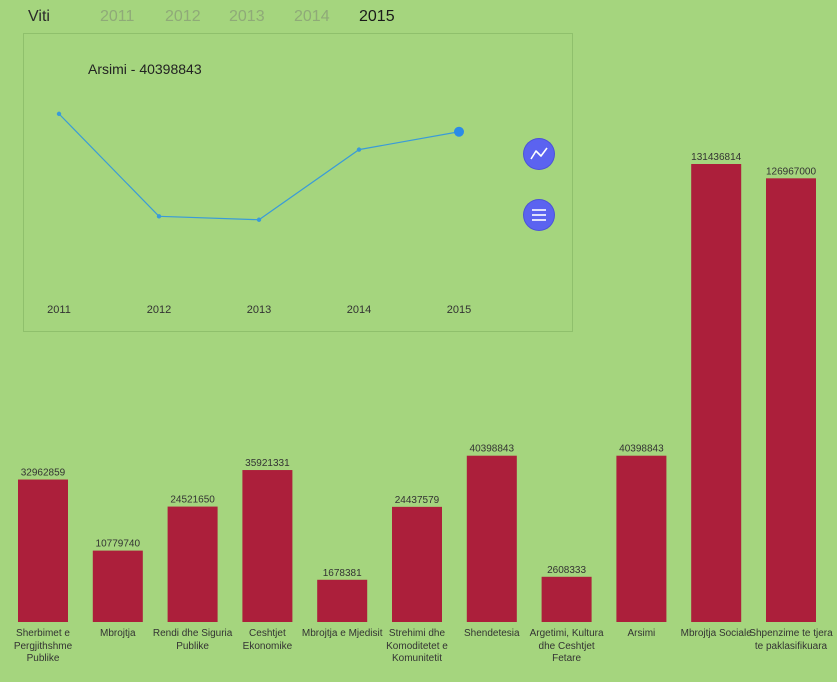 This screenshot has height=682, width=837. Describe the element at coordinates (418, 17) in the screenshot. I see `year-selector: Viti 2011 2012 2013 2014 2015` at that location.